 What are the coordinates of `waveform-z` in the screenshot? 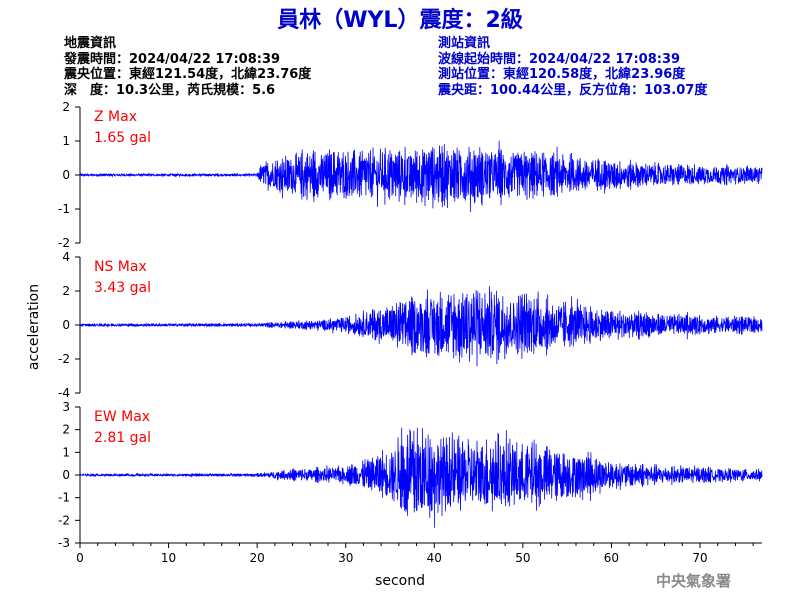 It's located at (421, 176).